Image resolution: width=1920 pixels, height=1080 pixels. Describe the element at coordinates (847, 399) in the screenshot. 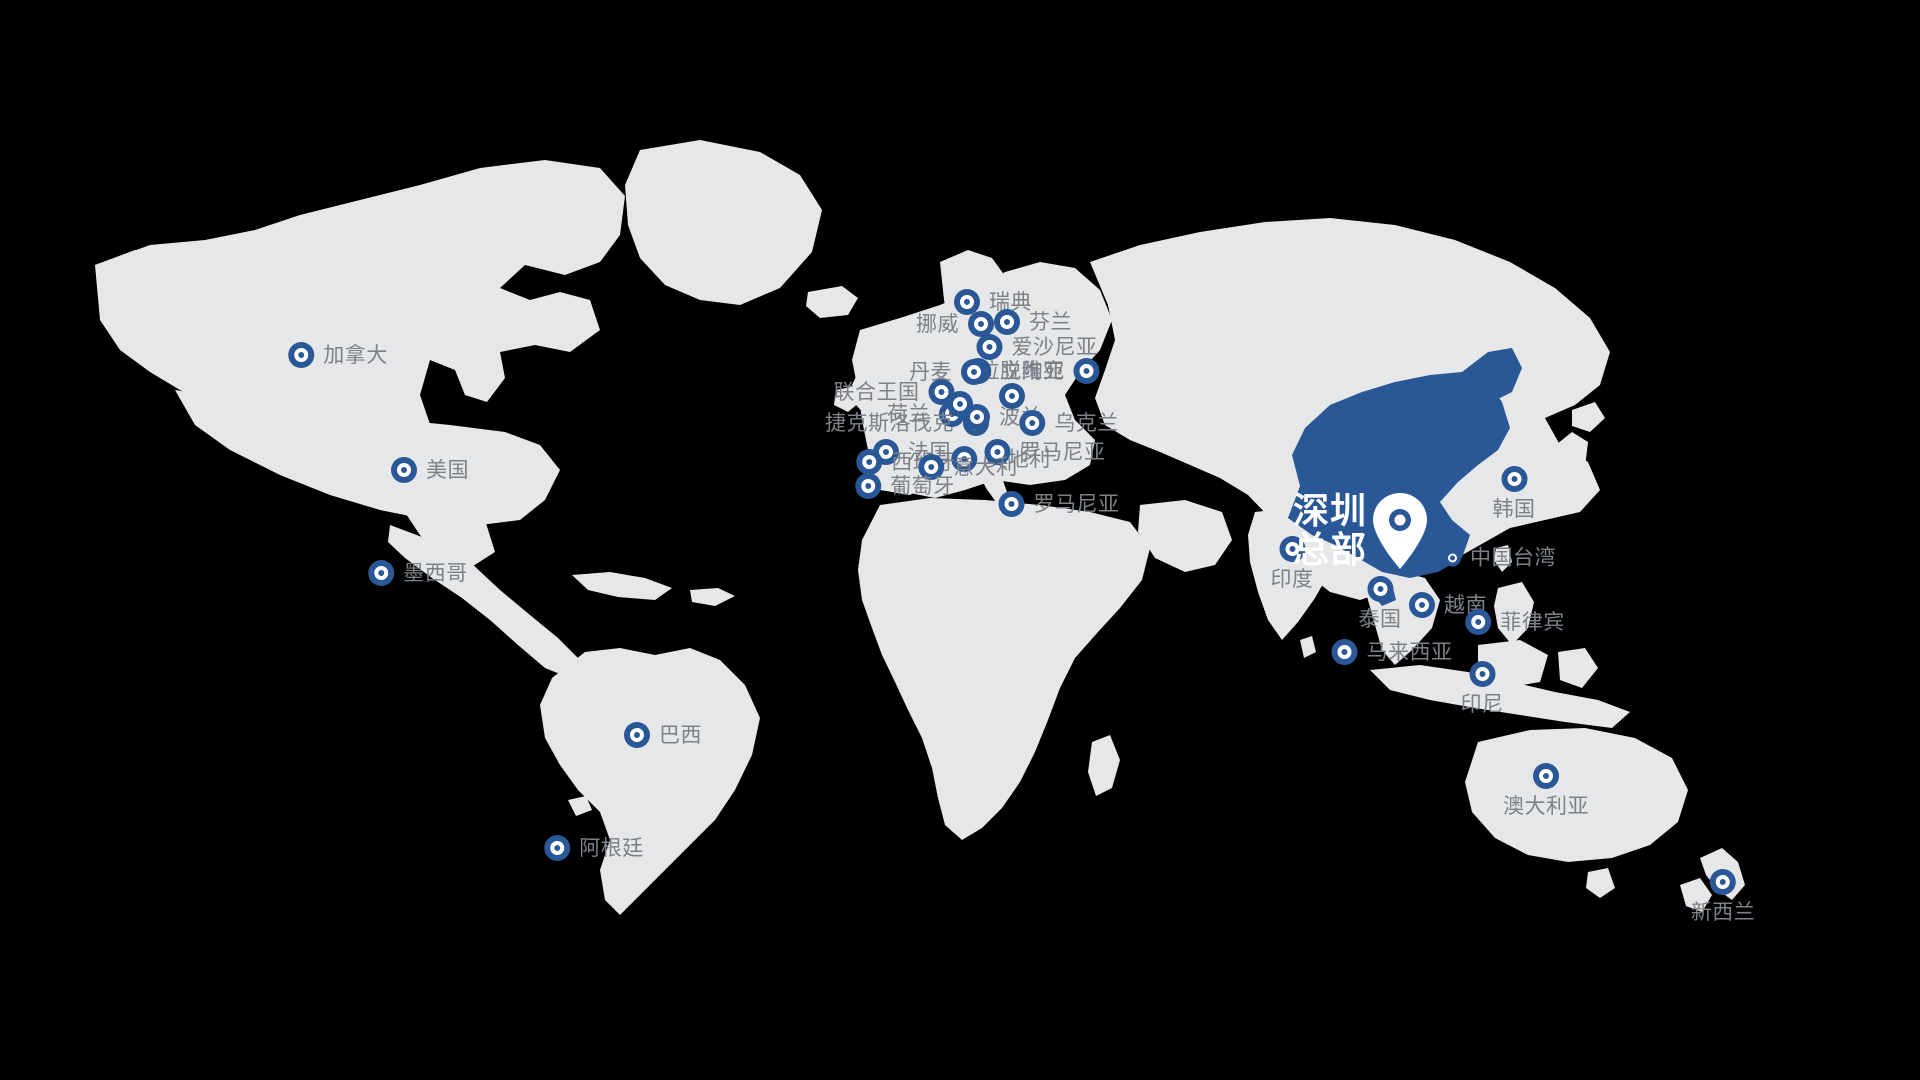

I see `ireland-shape` at that location.